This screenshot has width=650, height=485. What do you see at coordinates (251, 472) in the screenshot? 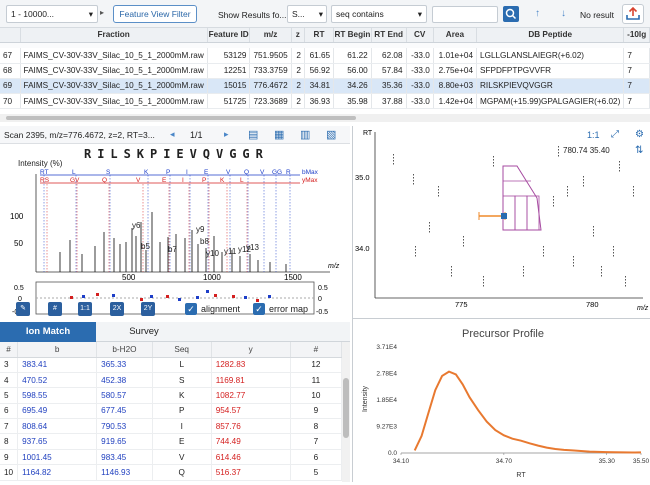
I see `ion-cell-y: 516.37` at bounding box center [251, 472].